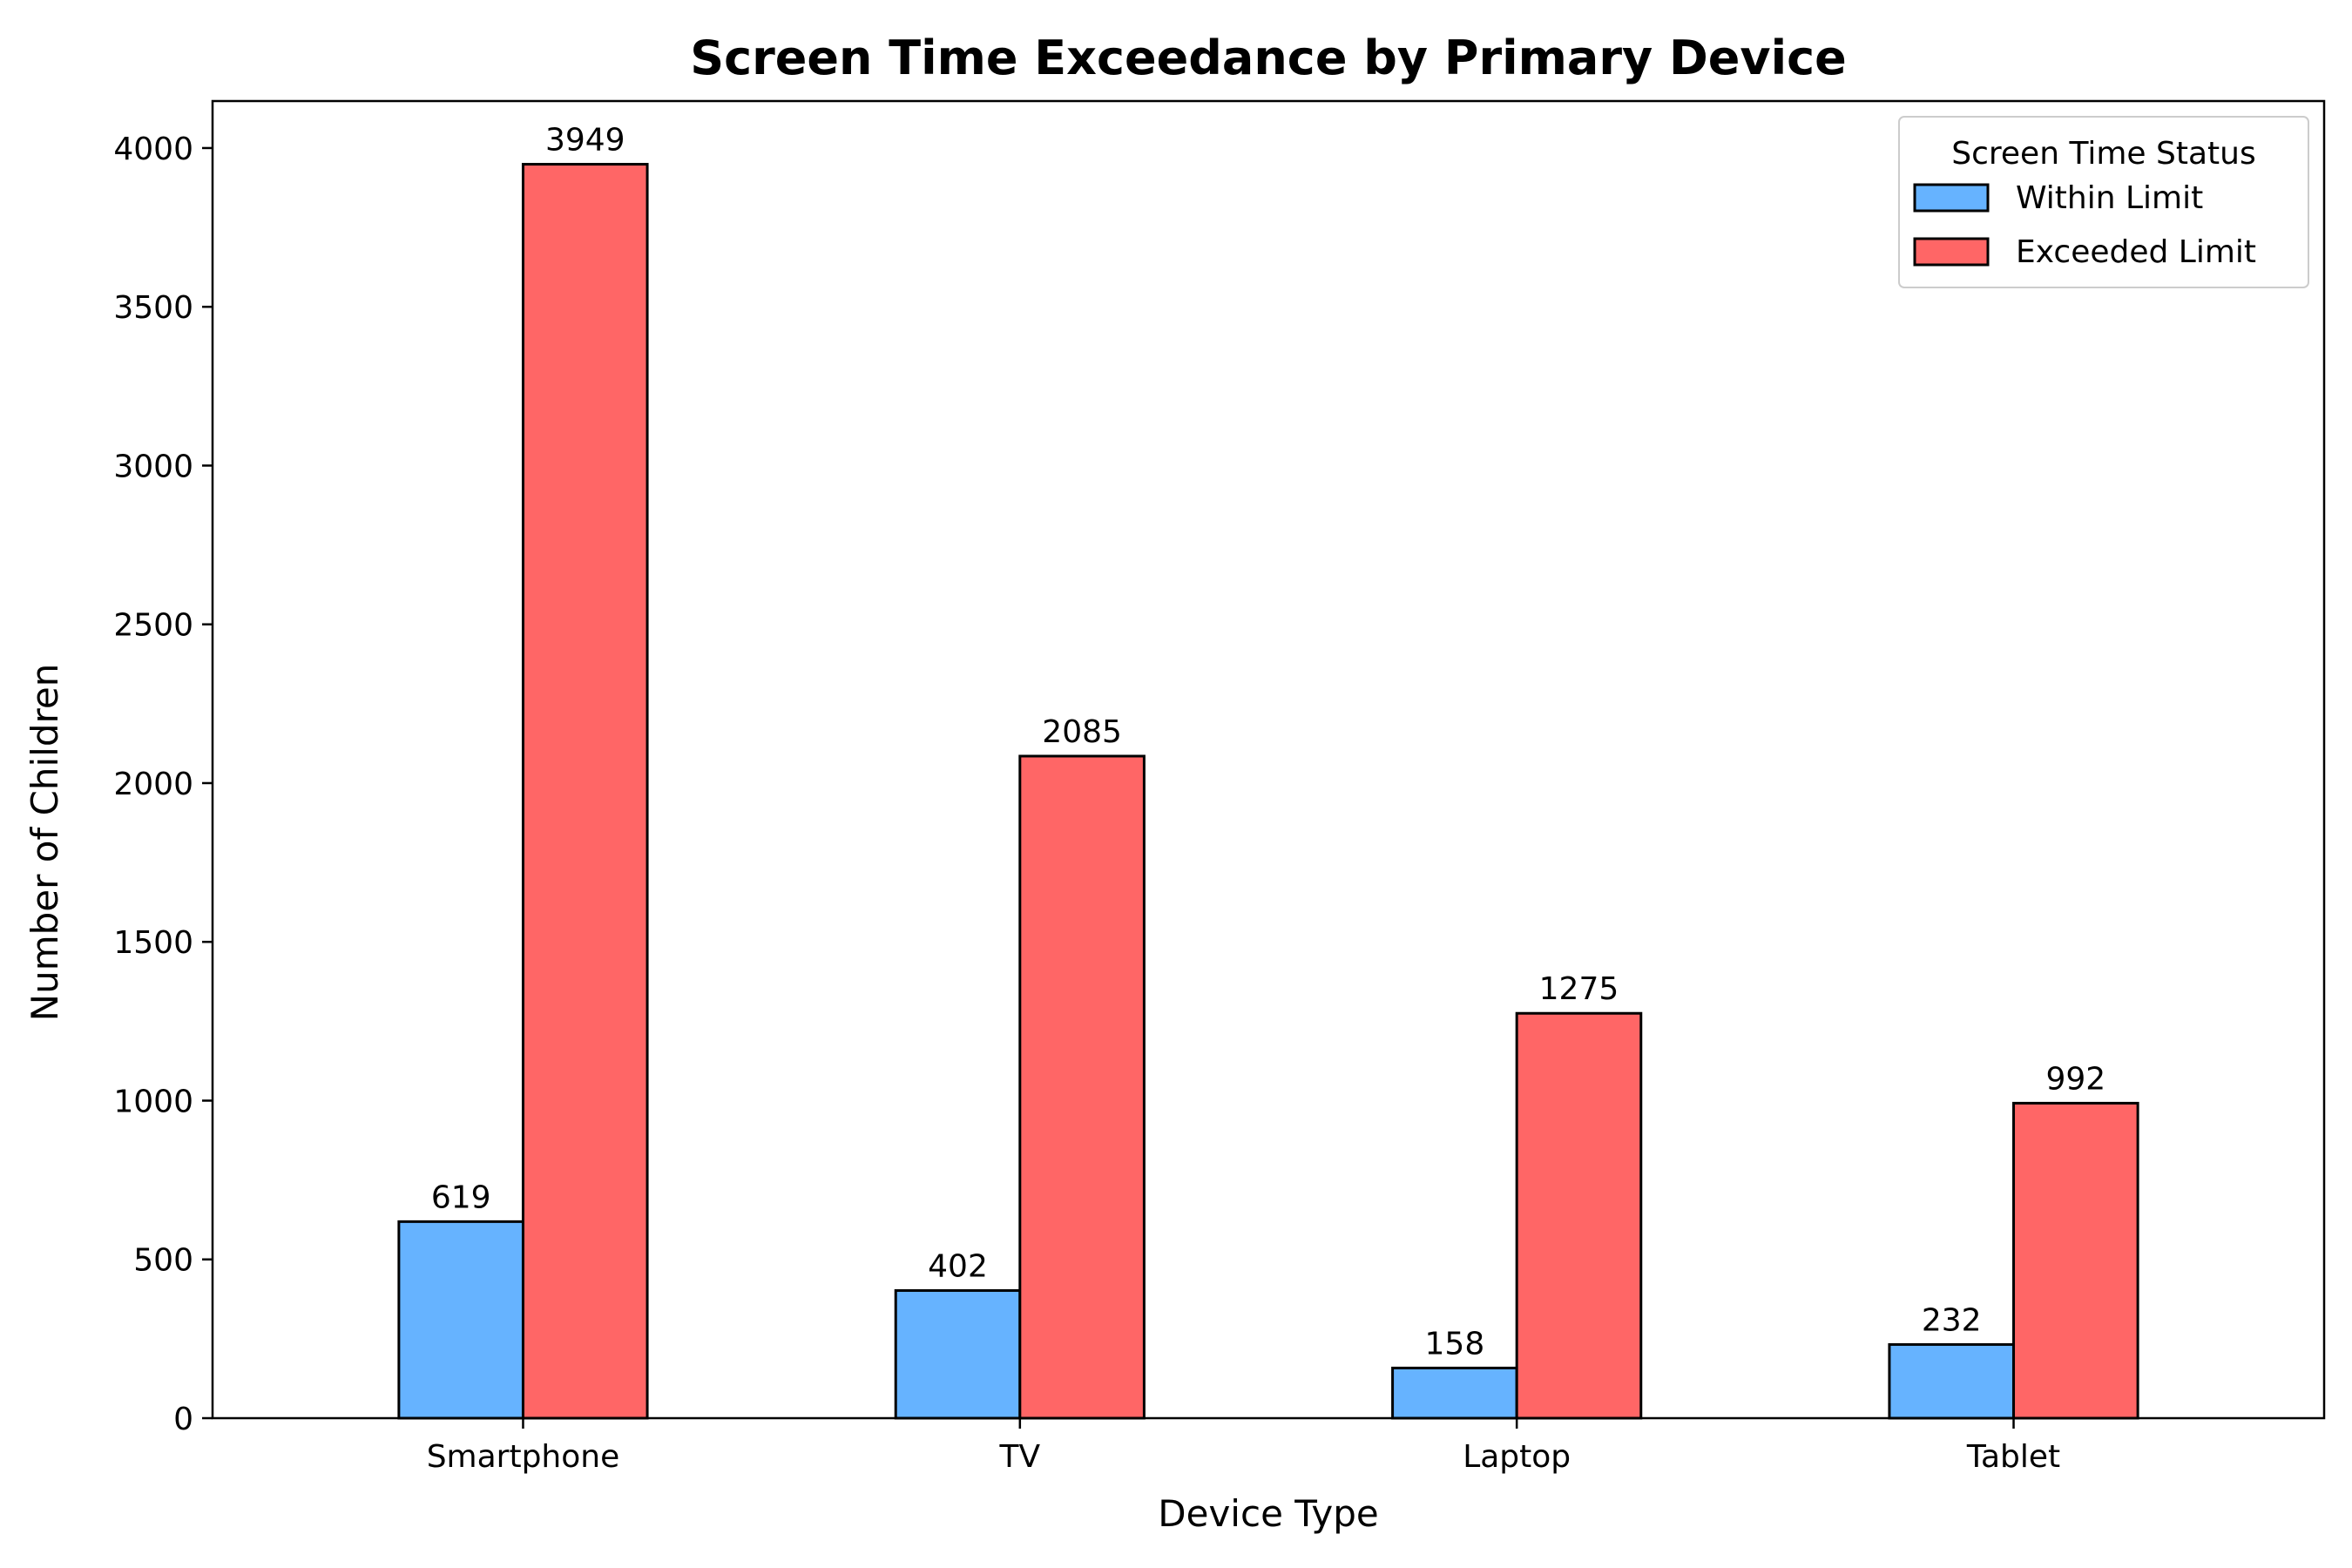  What do you see at coordinates (1579, 989) in the screenshot?
I see `data-label: 1275` at bounding box center [1579, 989].